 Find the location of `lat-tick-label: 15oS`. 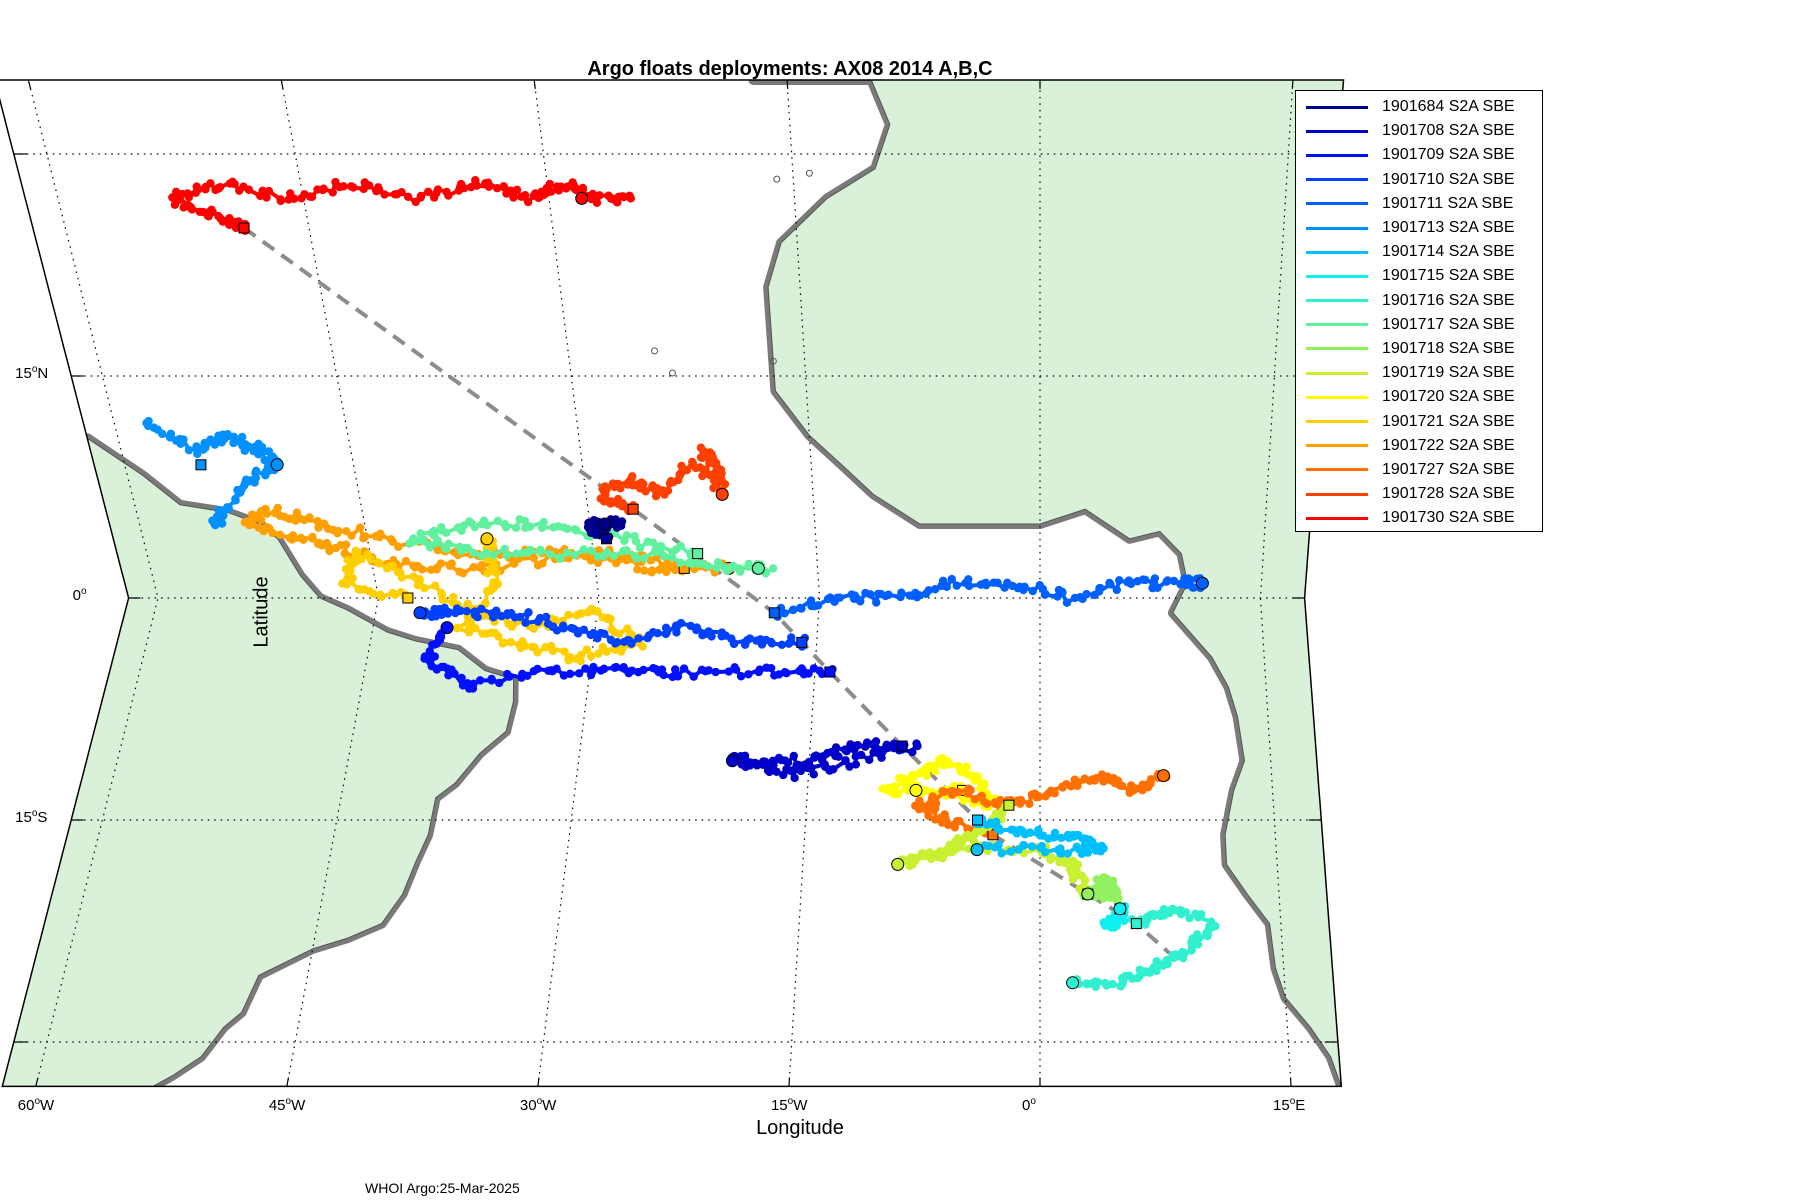

lat-tick-label: 15oS is located at coordinates (31, 817).